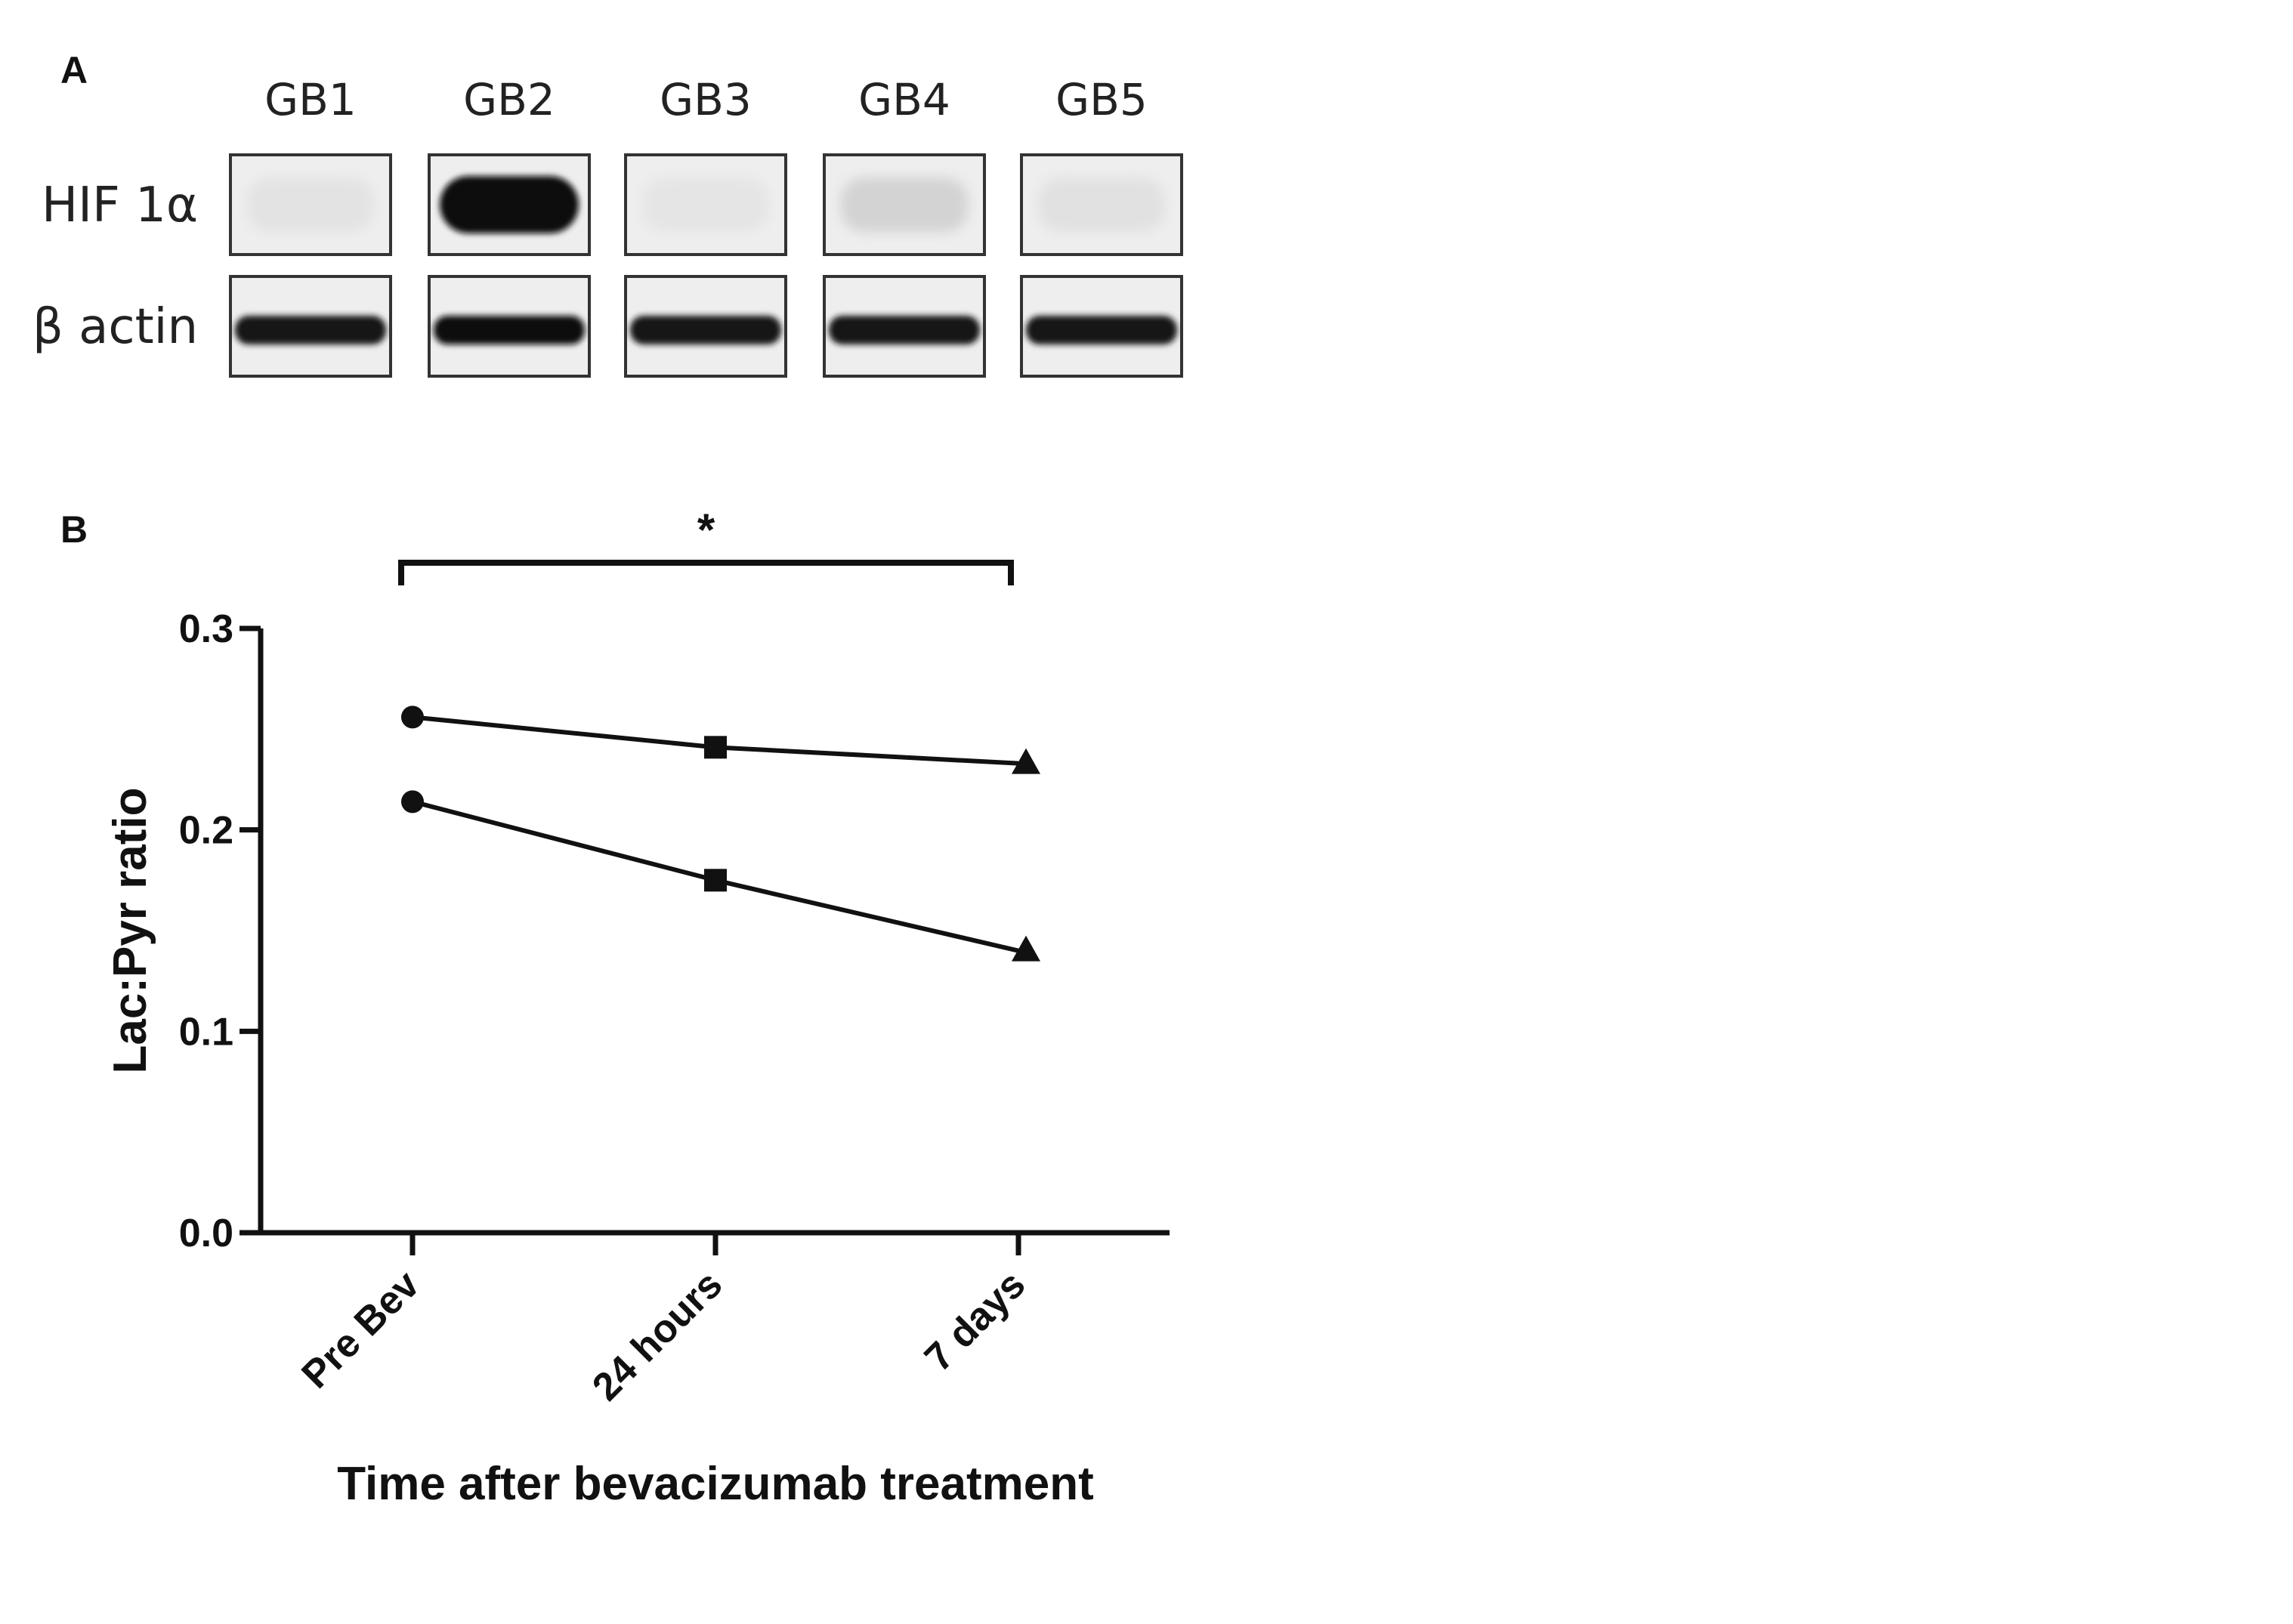  Describe the element at coordinates (706, 100) in the screenshot. I see `lane-label-gb3: GB3` at that location.